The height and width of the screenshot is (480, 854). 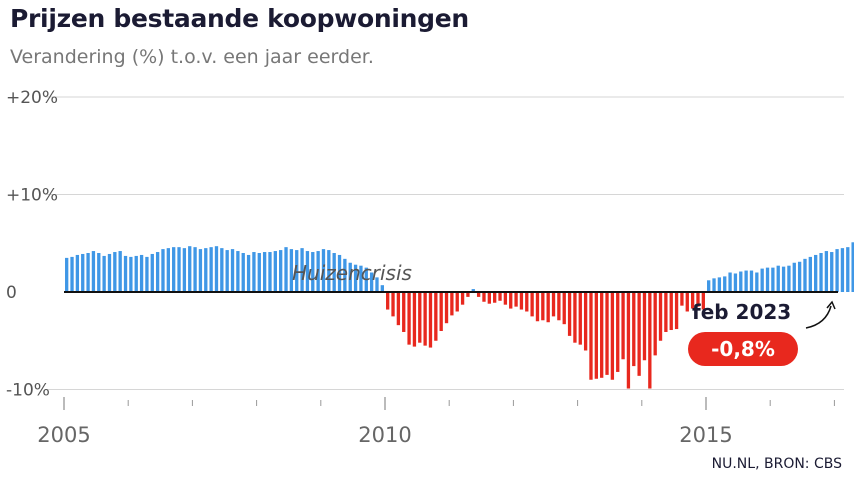 What do you see at coordinates (239, 18) in the screenshot?
I see `chart-title: Prijzen bestaande koopwoningen` at bounding box center [239, 18].